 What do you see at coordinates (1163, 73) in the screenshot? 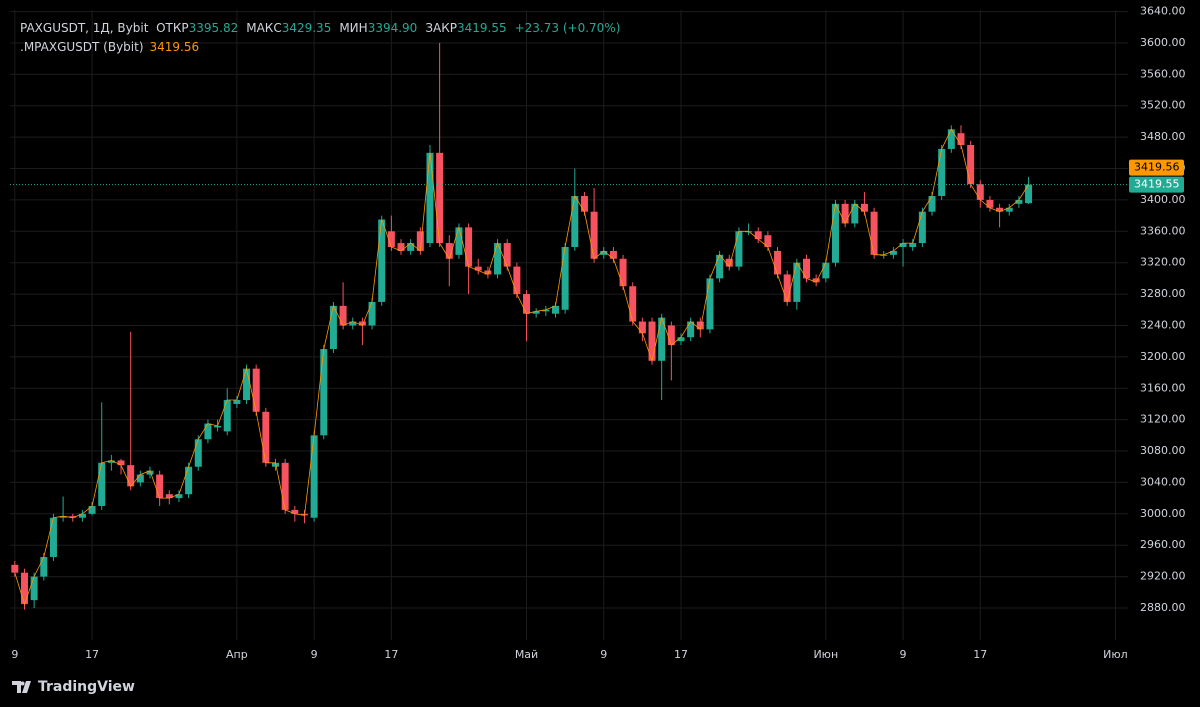
I see `y-tick-label: 3560.00` at bounding box center [1163, 73].